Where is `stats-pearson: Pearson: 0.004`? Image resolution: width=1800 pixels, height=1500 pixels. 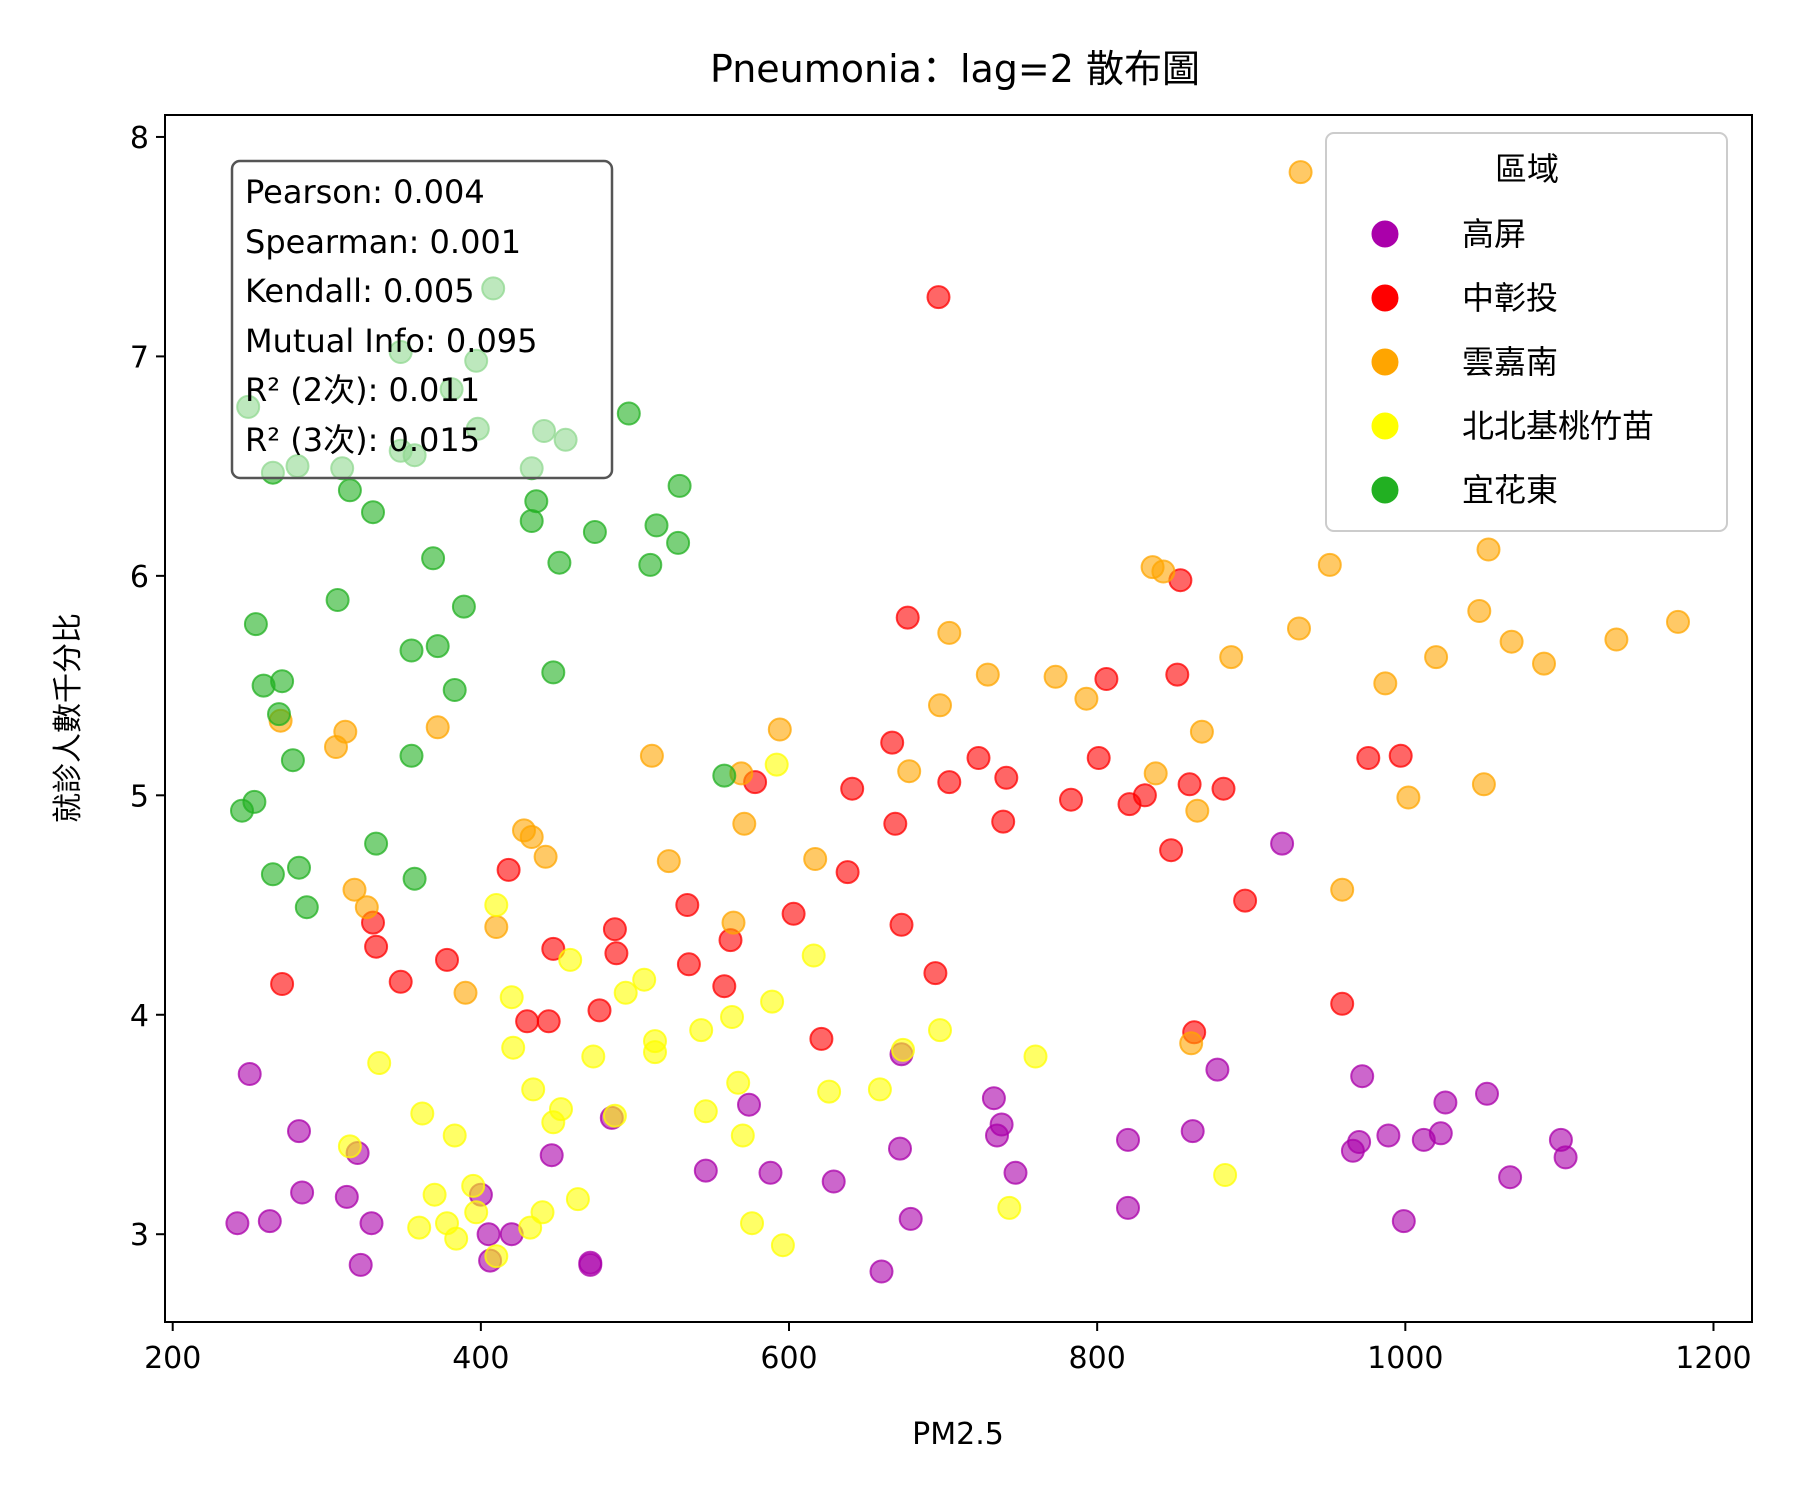
stats-pearson: Pearson: 0.004 is located at coordinates (365, 192).